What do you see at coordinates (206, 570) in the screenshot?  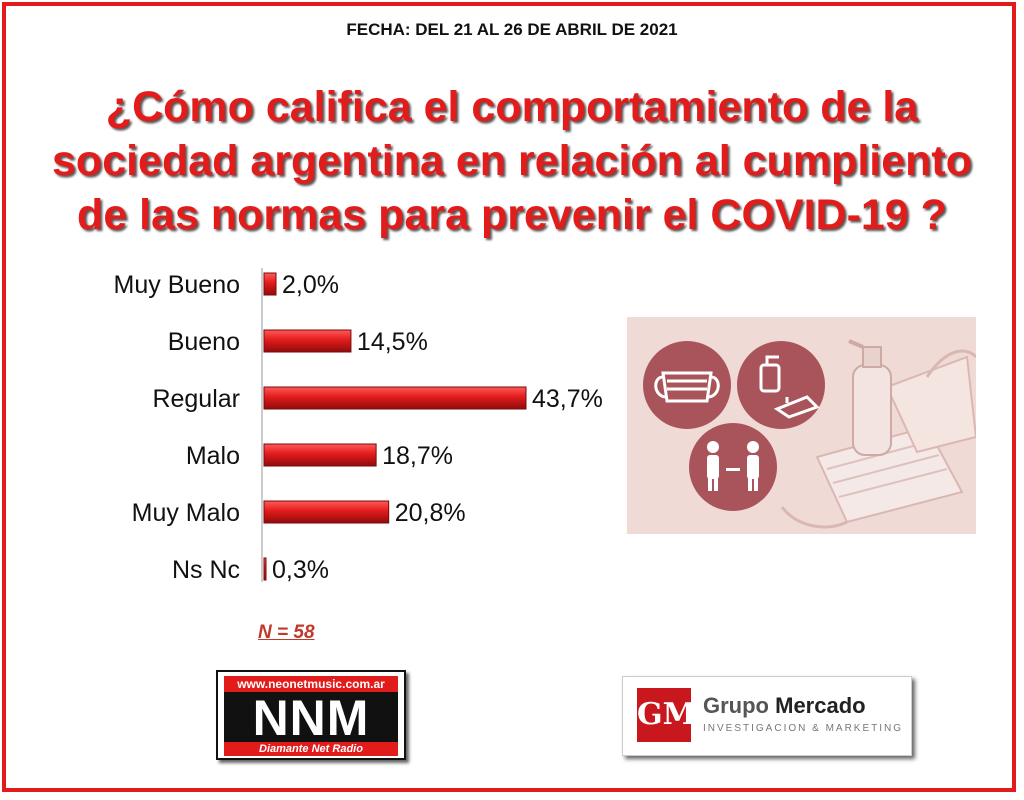 I see `category-label: Ns Nc` at bounding box center [206, 570].